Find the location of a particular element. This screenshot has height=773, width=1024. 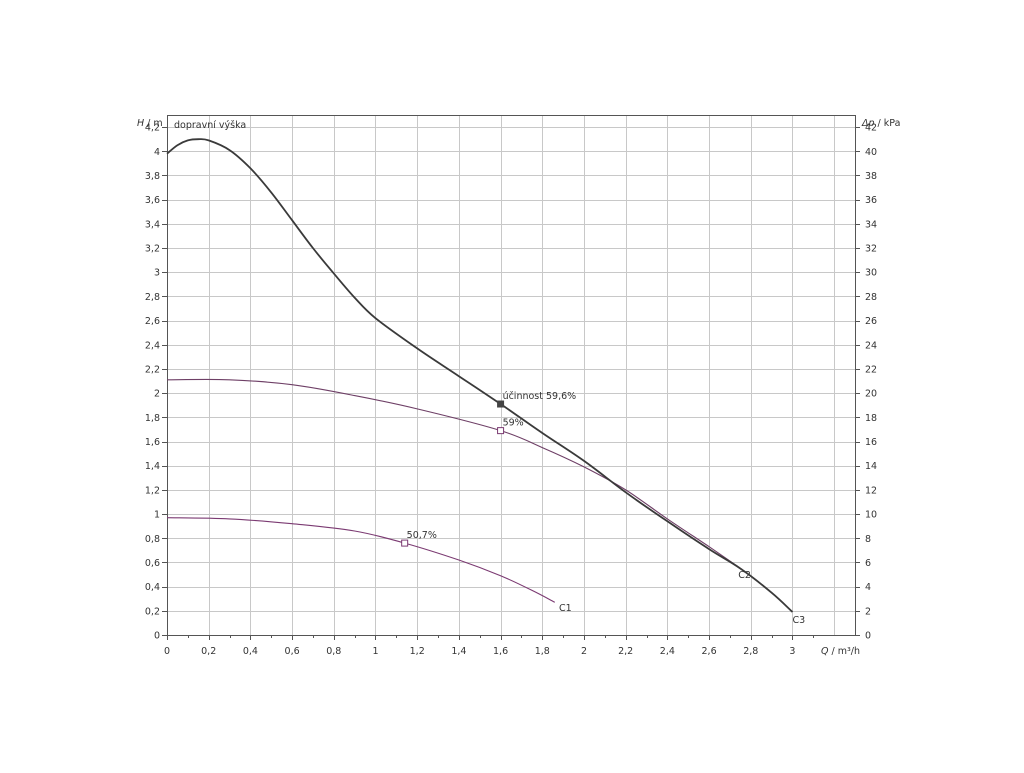

right-tick-label: 22 is located at coordinates (871, 369).